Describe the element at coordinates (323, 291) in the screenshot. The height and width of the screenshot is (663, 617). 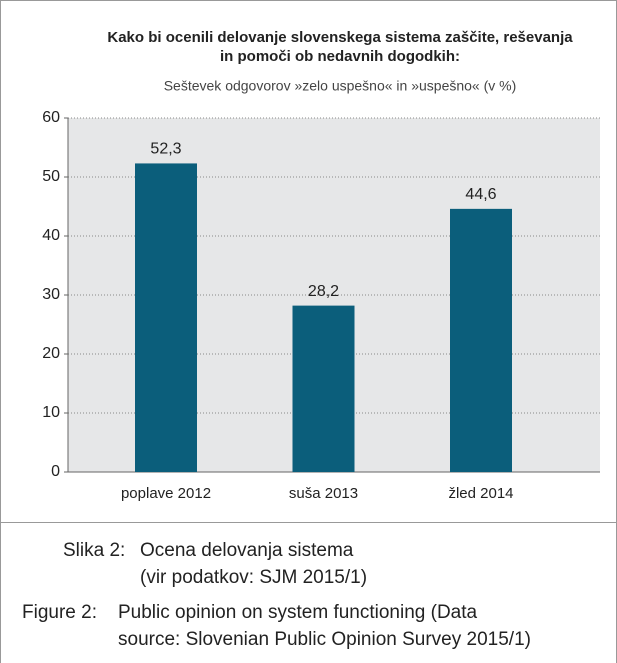
I see `data-label: 28,2` at that location.